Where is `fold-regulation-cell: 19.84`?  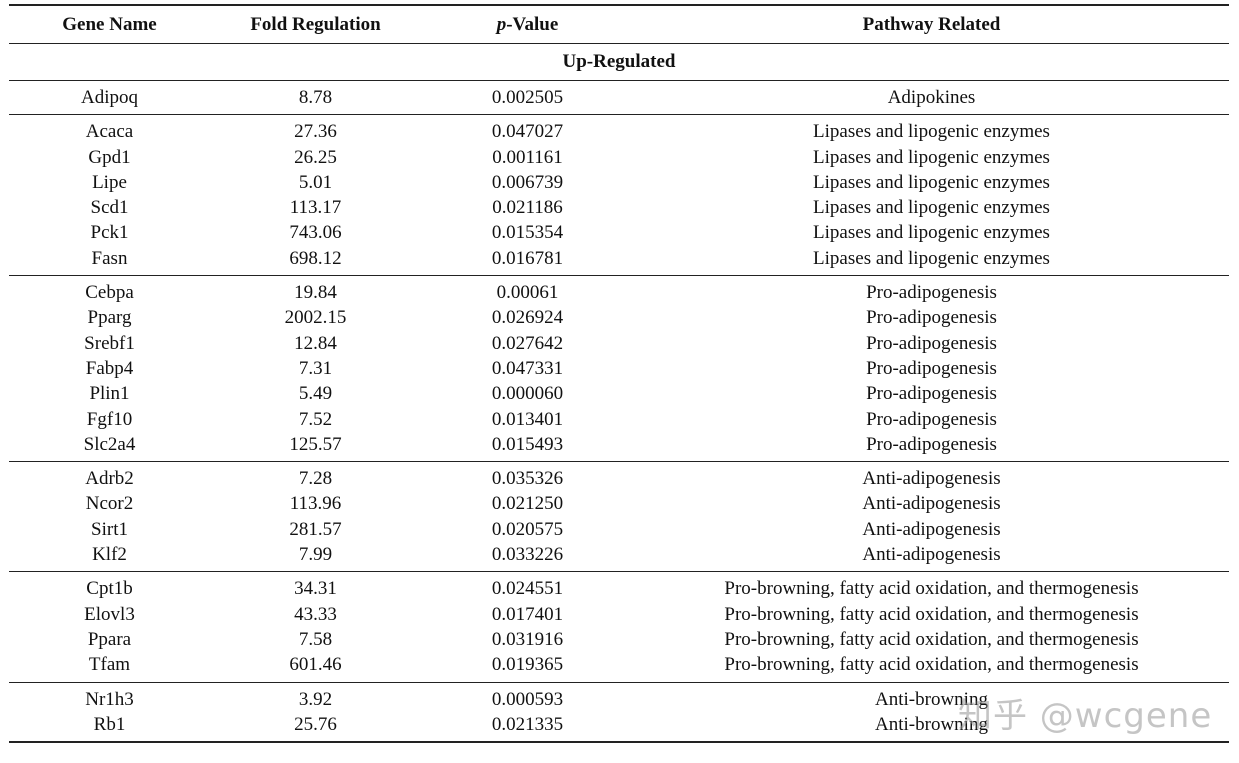
fold-regulation-cell: 19.84 is located at coordinates (315, 293).